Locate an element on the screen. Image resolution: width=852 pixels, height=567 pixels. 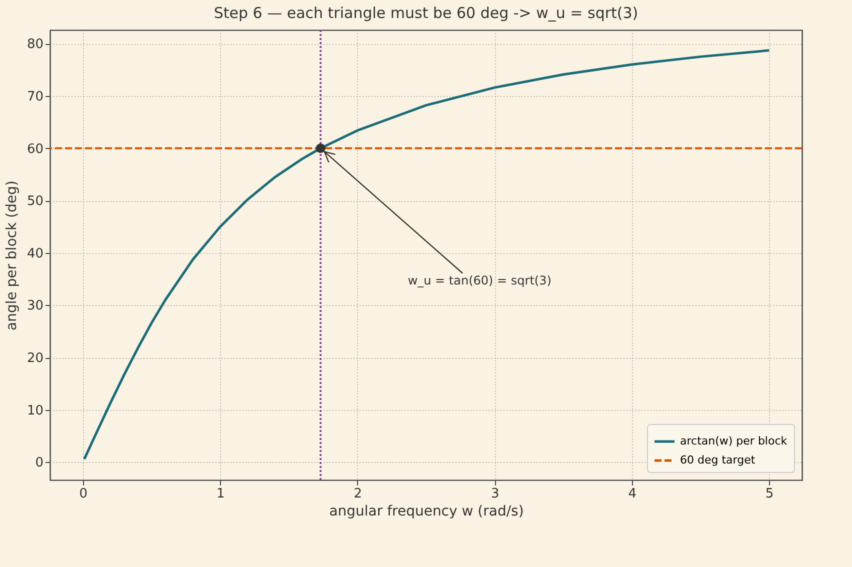
legend-label: 60 deg target is located at coordinates (718, 460).